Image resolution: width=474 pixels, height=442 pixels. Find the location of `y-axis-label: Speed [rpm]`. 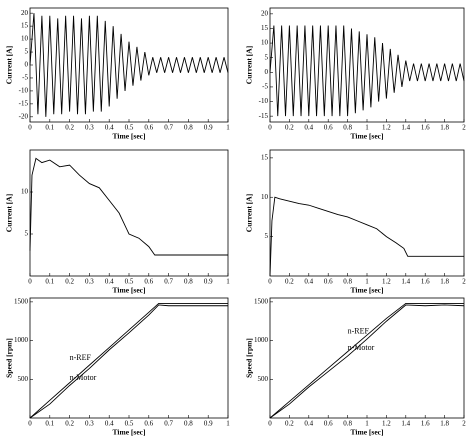

y-axis-label: Speed [rpm] is located at coordinates (249, 358).